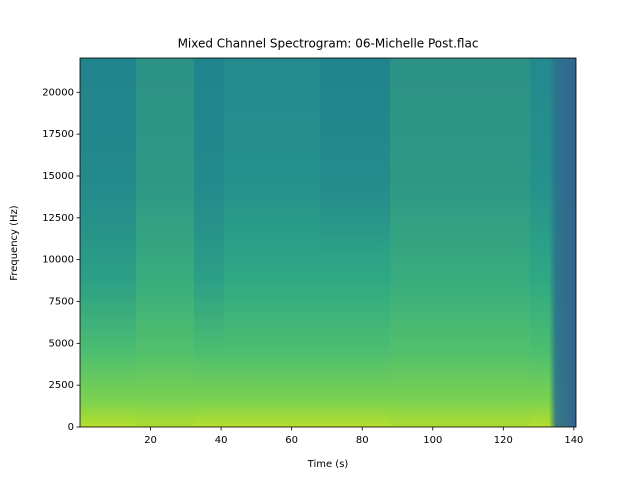 The height and width of the screenshot is (480, 640). Describe the element at coordinates (61, 385) in the screenshot. I see `y-tick-label: 2500` at that location.